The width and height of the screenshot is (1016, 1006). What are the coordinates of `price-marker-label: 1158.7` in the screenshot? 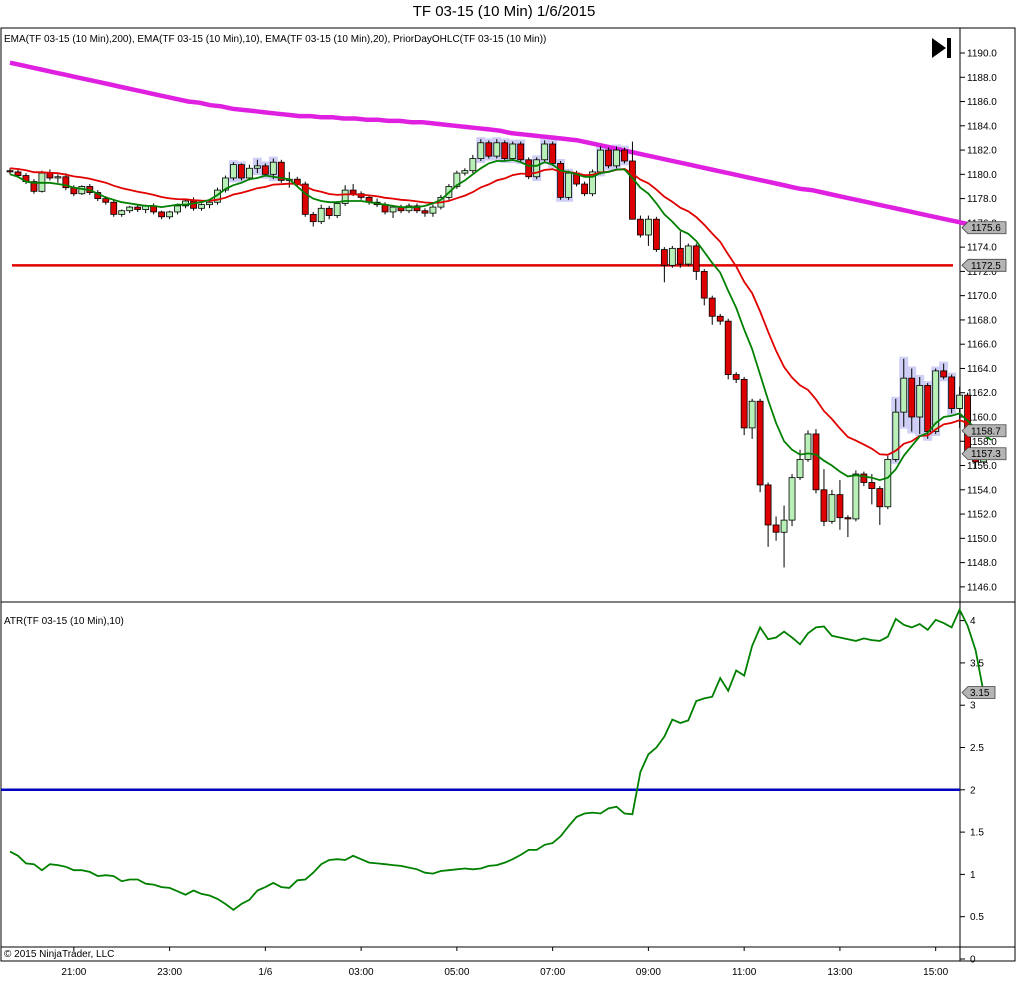 It's located at (986, 431).